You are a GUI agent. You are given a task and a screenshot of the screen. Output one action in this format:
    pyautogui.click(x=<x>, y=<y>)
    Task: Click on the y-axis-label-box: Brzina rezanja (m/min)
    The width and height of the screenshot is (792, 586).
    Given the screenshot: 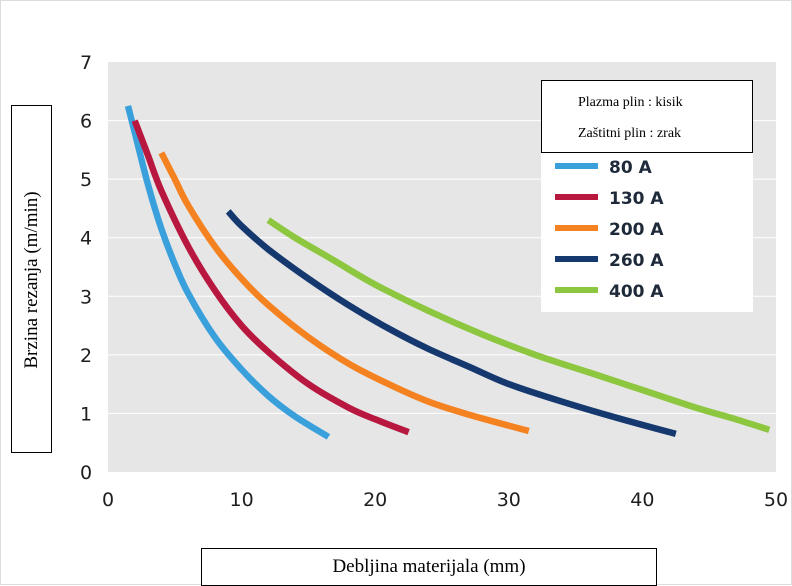 What is the action you would take?
    pyautogui.click(x=31, y=279)
    